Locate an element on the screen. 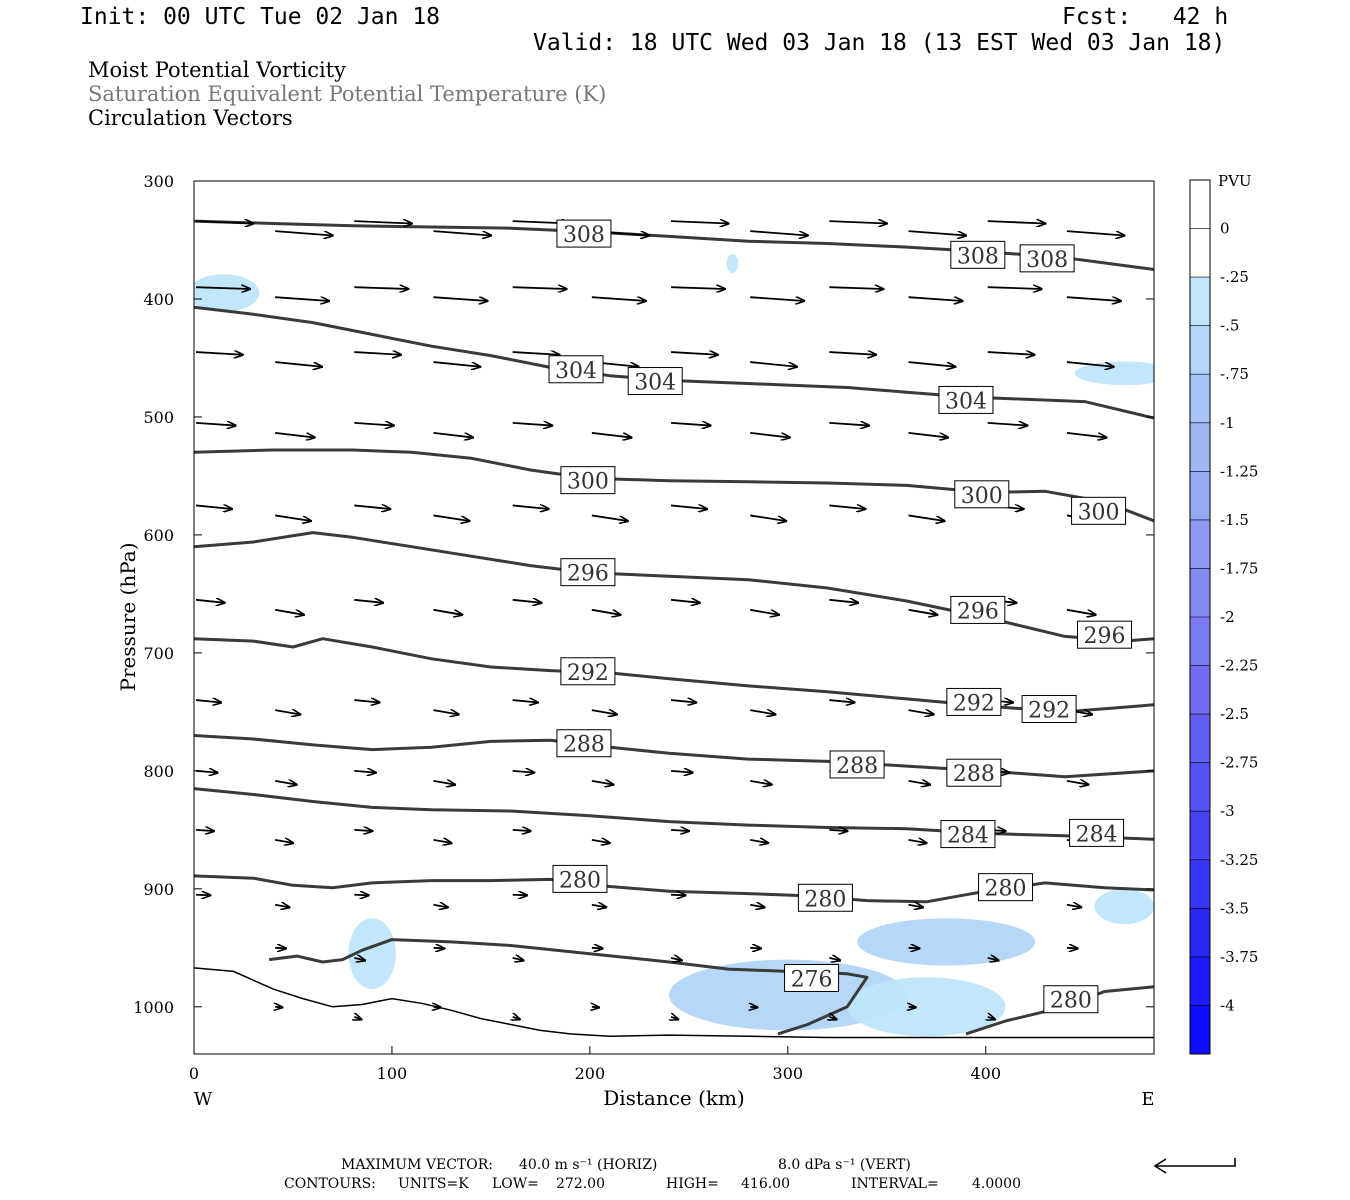 This screenshot has width=1350, height=1200. y-tick-label: 500 is located at coordinates (158, 417).